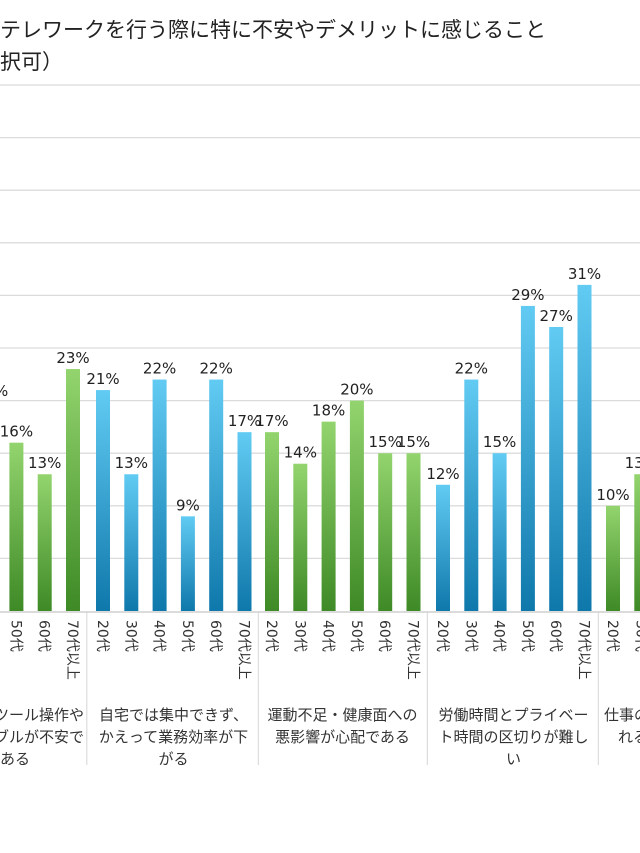  I want to click on group-label: ツール操作や ブルが不安で ある, so click(42, 737).